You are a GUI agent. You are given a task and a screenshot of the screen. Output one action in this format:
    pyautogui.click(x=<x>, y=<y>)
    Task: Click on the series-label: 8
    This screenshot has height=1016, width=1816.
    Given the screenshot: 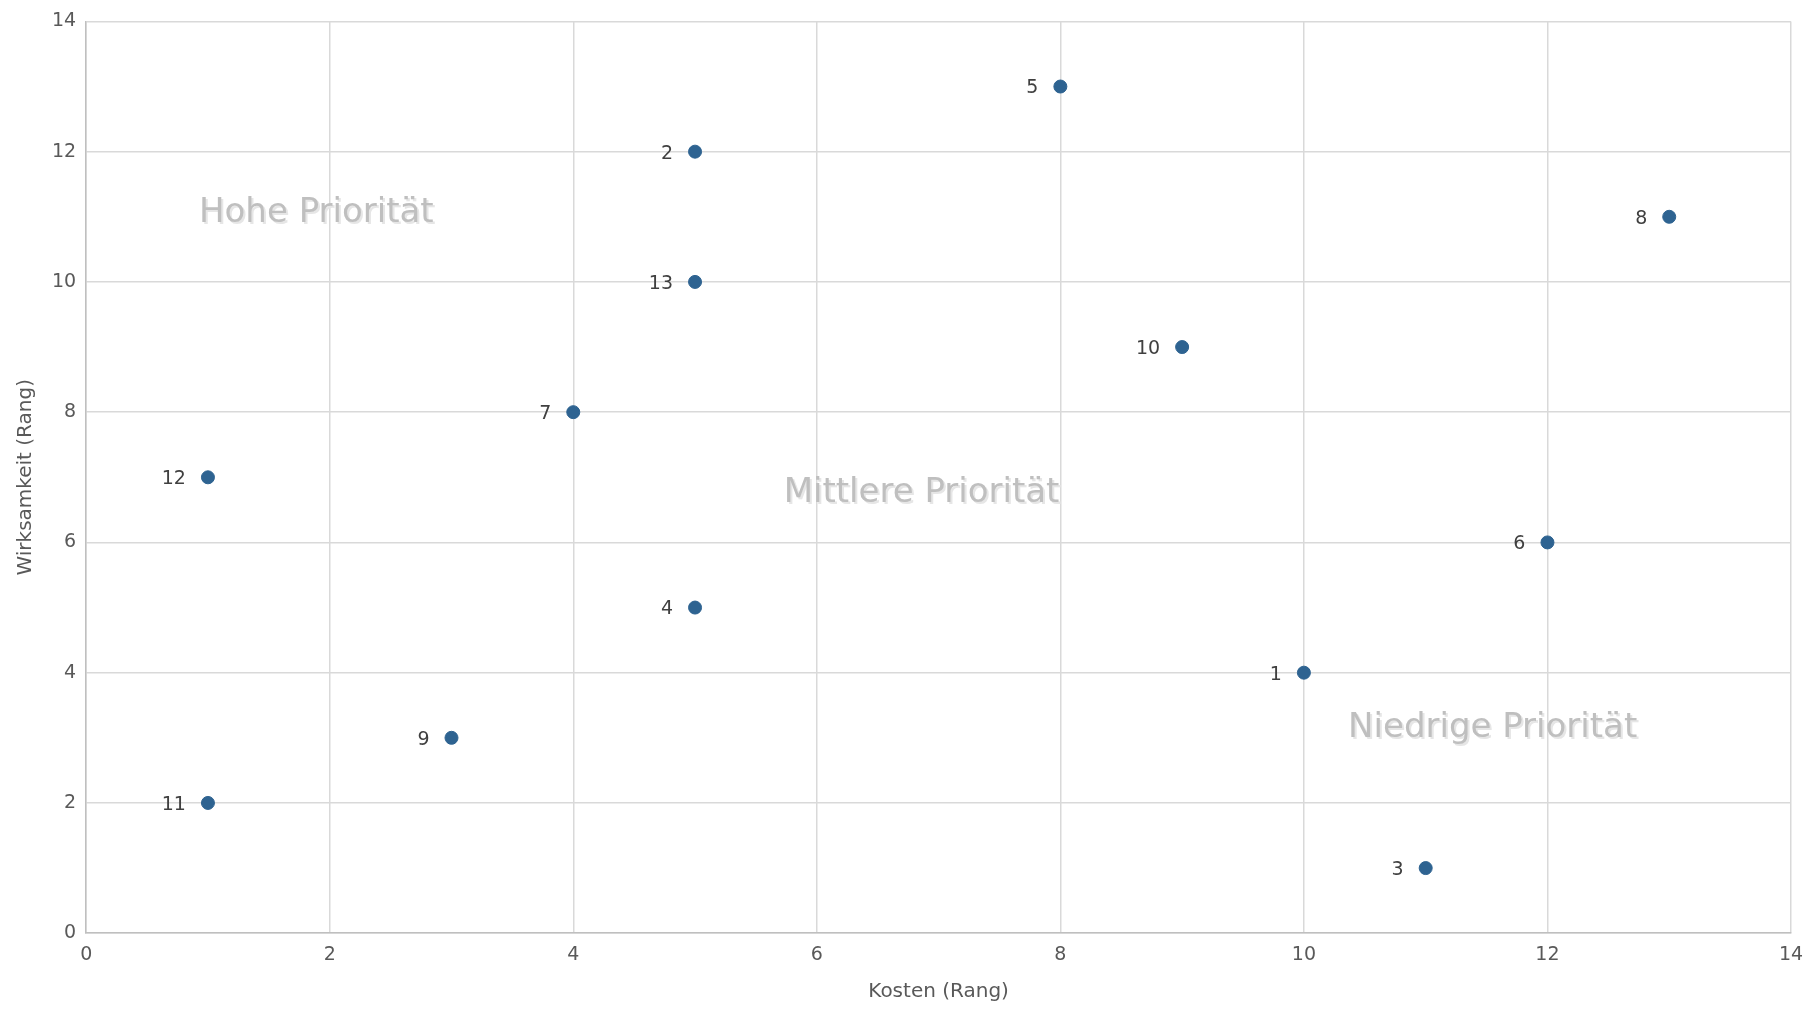 What is the action you would take?
    pyautogui.click(x=1641, y=216)
    